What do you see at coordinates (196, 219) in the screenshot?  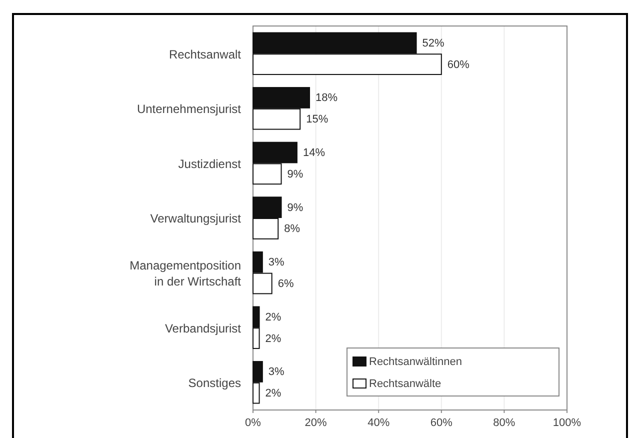 I see `y-tick-label: Verwaltungsjurist` at bounding box center [196, 219].